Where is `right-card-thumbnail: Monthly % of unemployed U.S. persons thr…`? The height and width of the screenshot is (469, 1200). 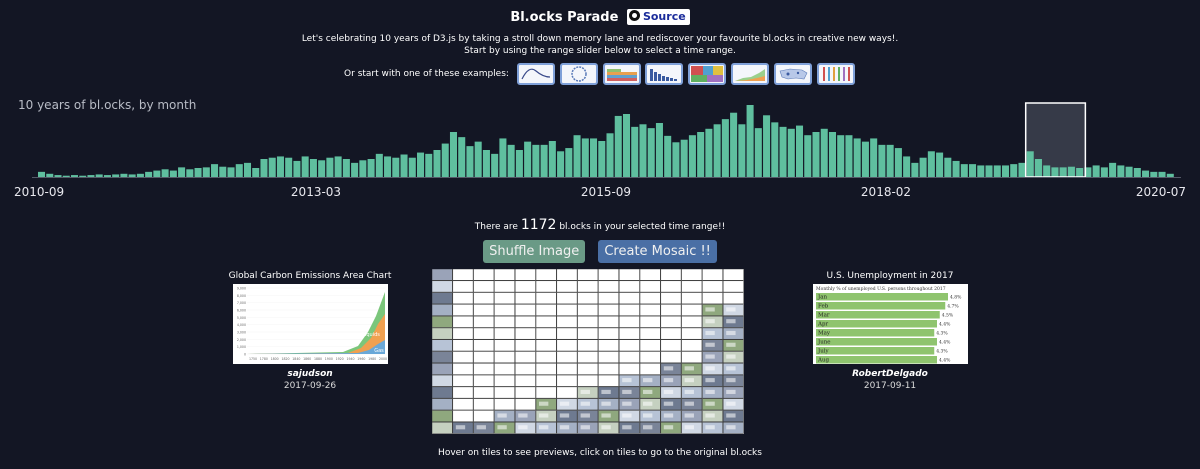 right-card-thumbnail: Monthly % of unemployed U.S. persons thr… is located at coordinates (890, 324).